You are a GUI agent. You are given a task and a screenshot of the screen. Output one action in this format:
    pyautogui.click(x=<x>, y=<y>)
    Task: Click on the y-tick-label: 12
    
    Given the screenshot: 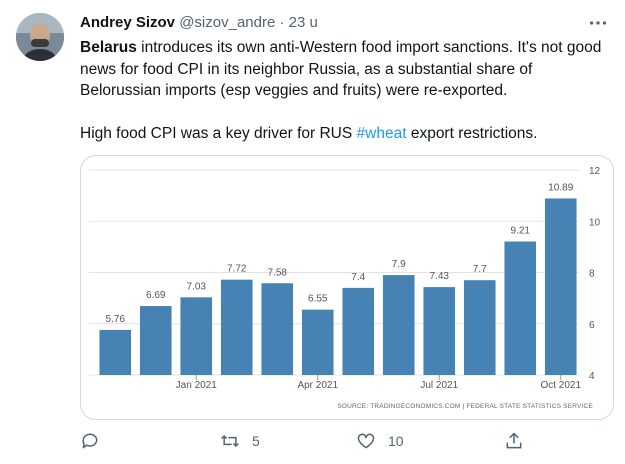 What is the action you would take?
    pyautogui.click(x=595, y=171)
    